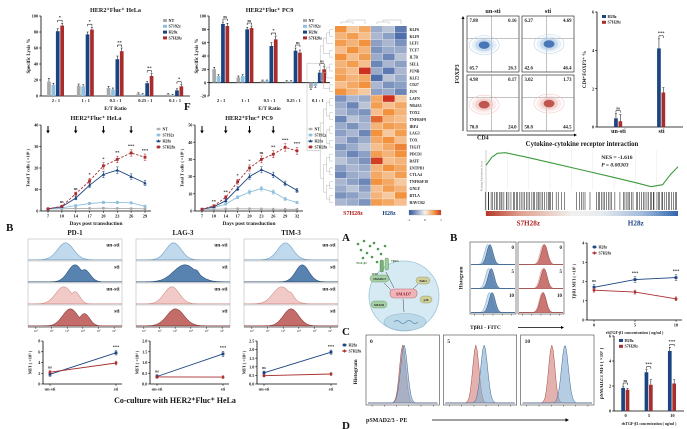  I want to click on svg-text: Total T cells ( ×10⁶ ), so click(28, 168).